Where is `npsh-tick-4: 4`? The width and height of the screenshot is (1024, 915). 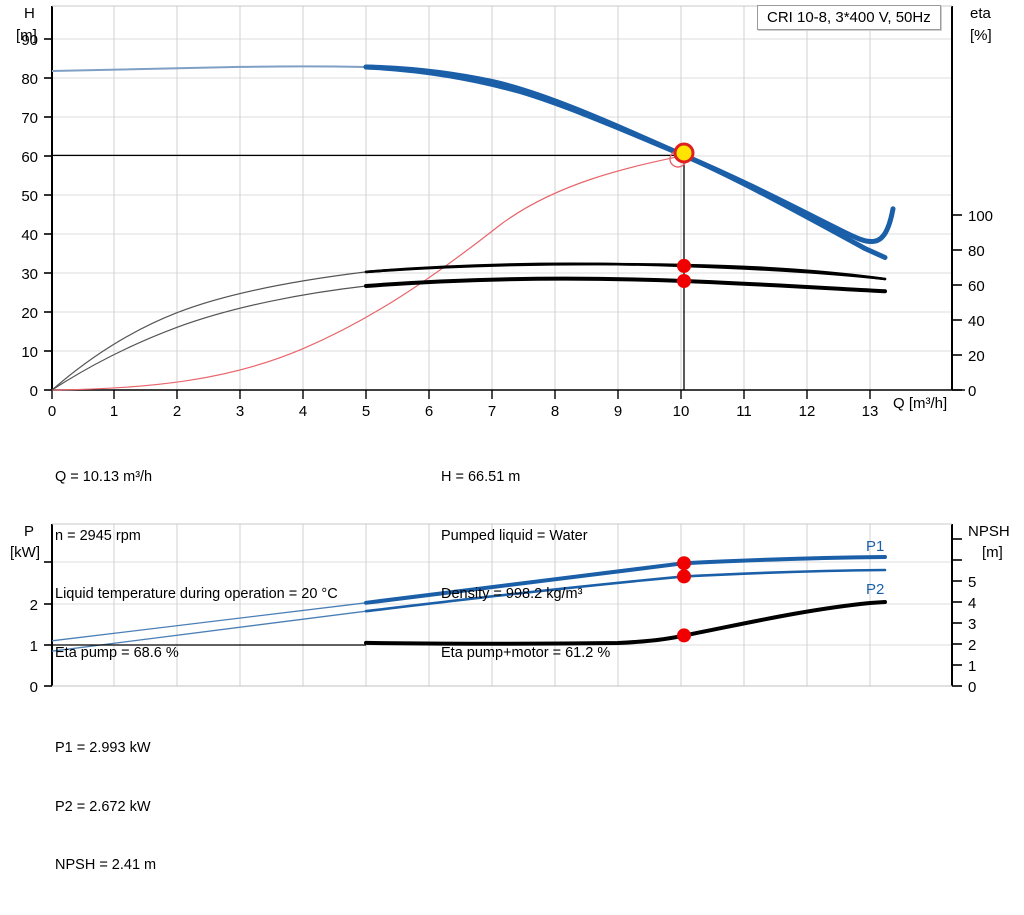
npsh-tick-4: 4 is located at coordinates (972, 603).